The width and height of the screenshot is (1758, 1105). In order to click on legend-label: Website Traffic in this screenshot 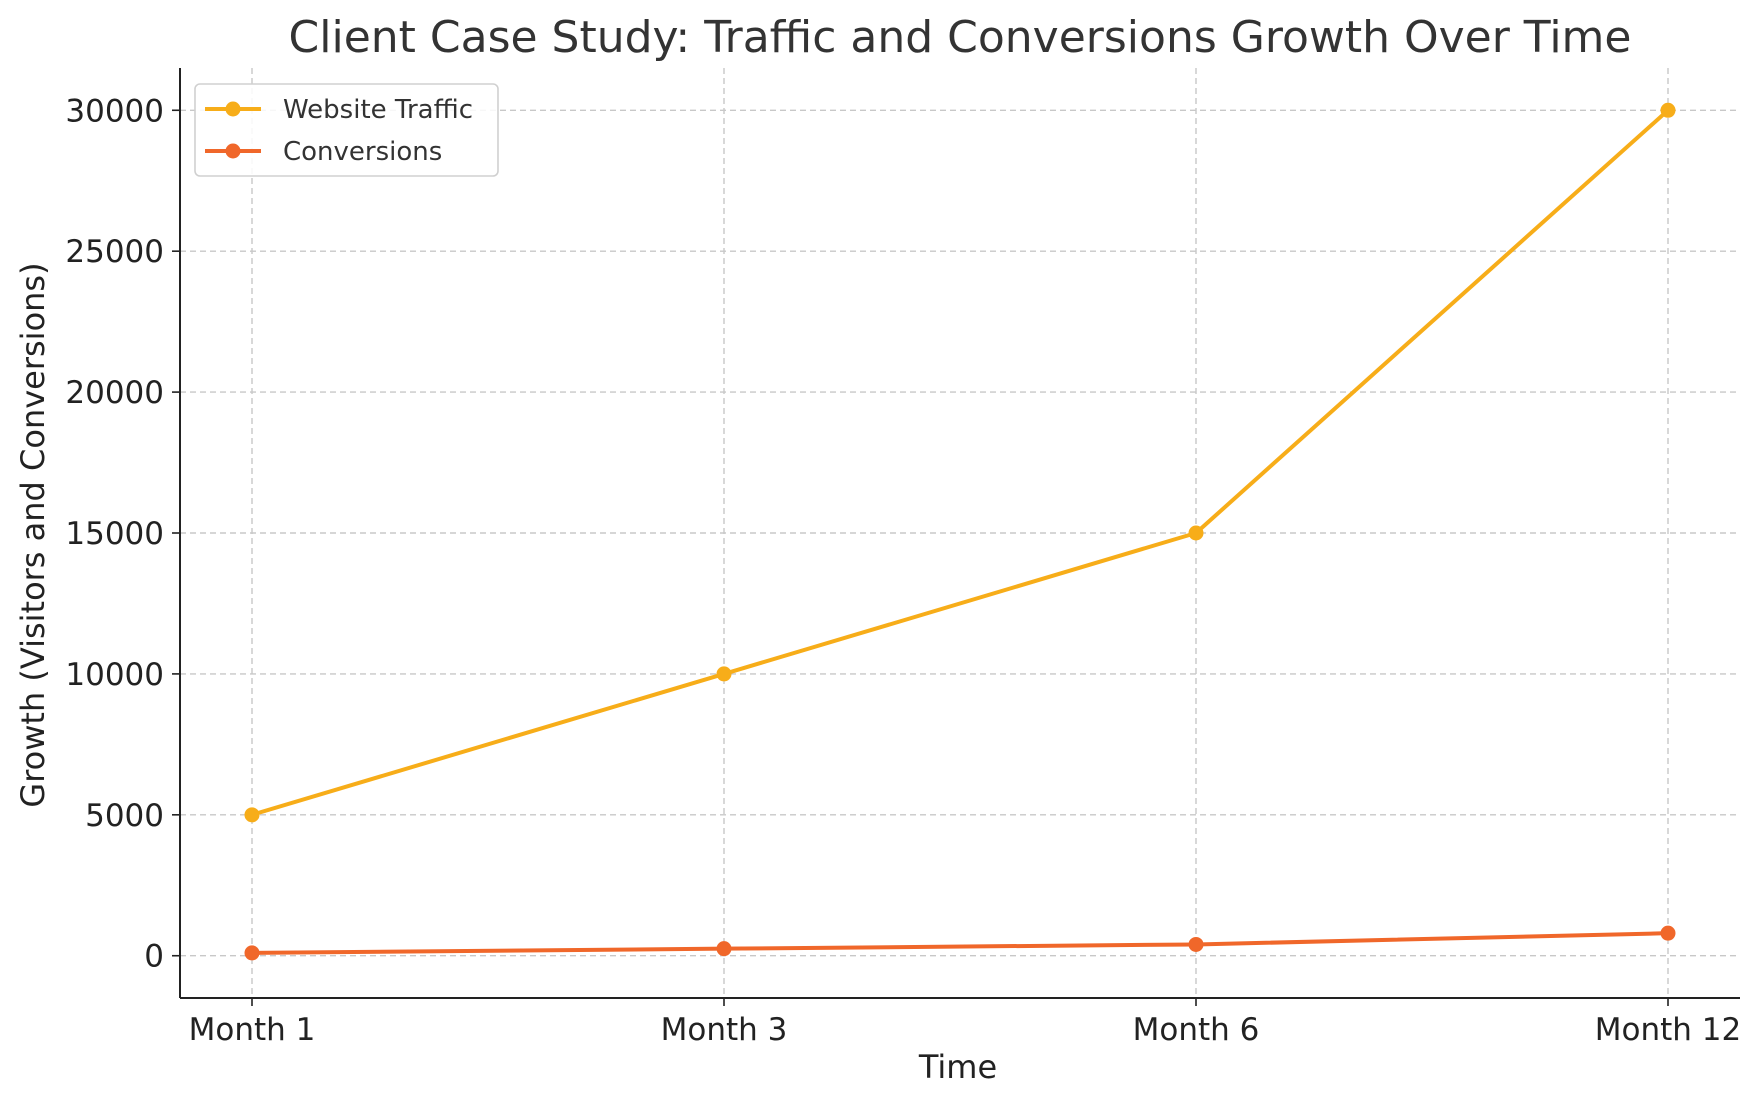, I will do `click(378, 110)`.